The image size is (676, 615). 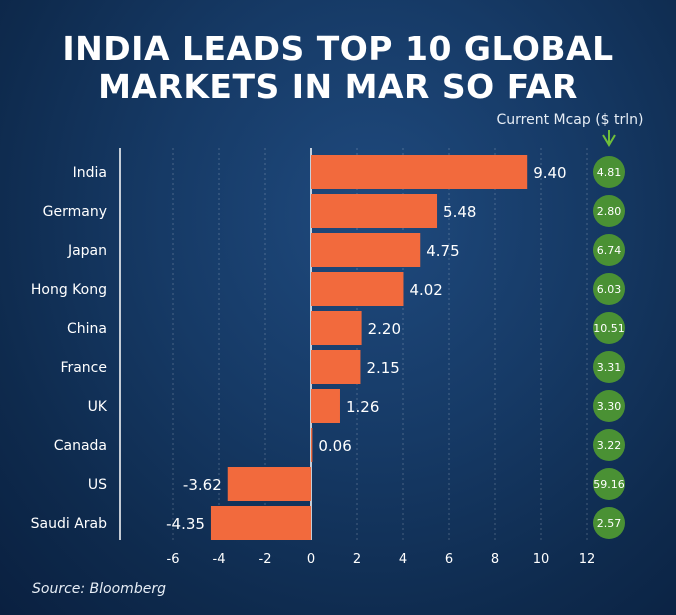 I want to click on x-tick-label: 10, so click(x=541, y=559).